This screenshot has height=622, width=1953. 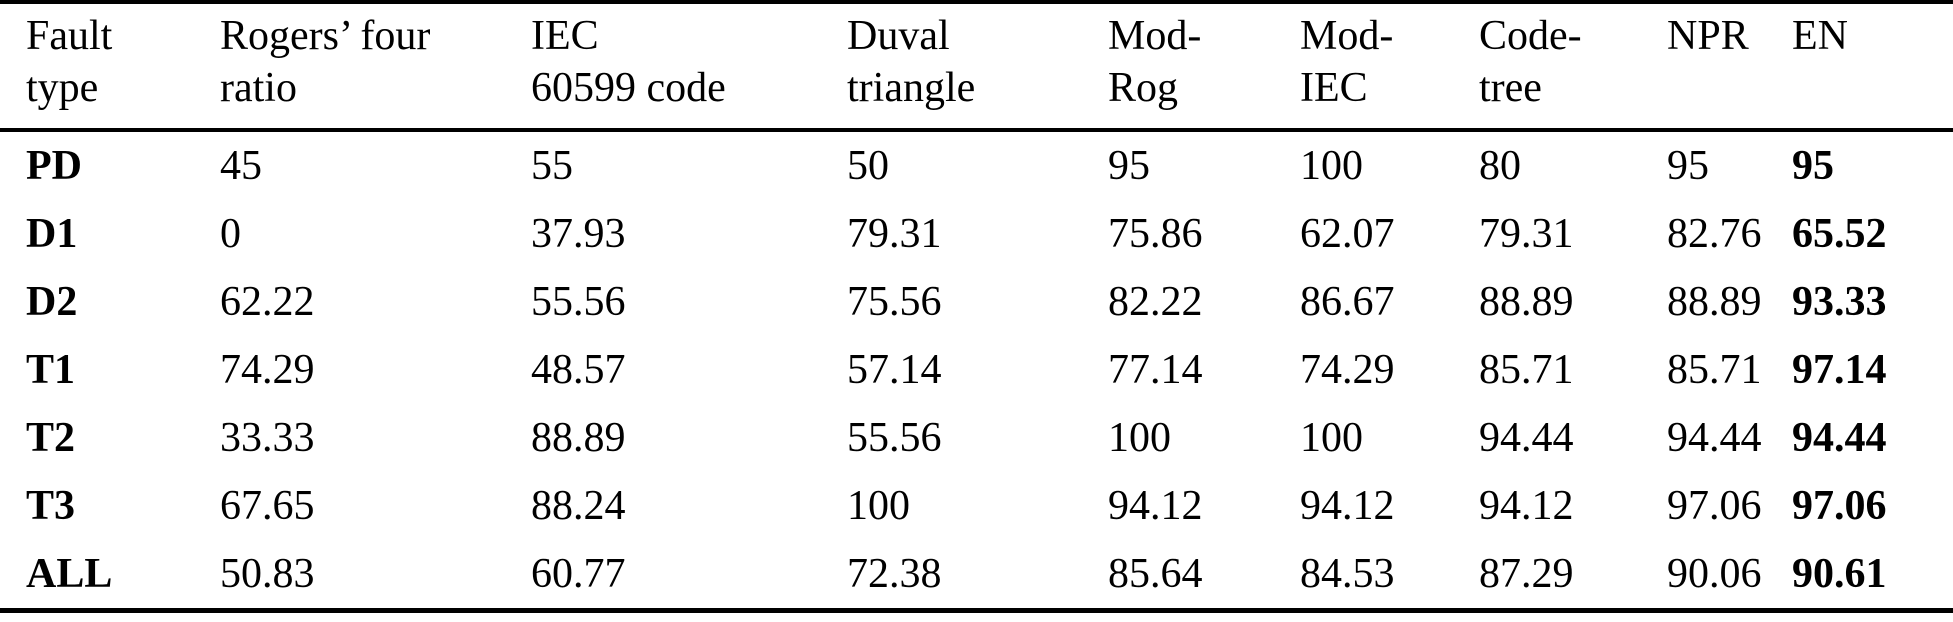 I want to click on column-header-line: type, so click(x=62, y=88).